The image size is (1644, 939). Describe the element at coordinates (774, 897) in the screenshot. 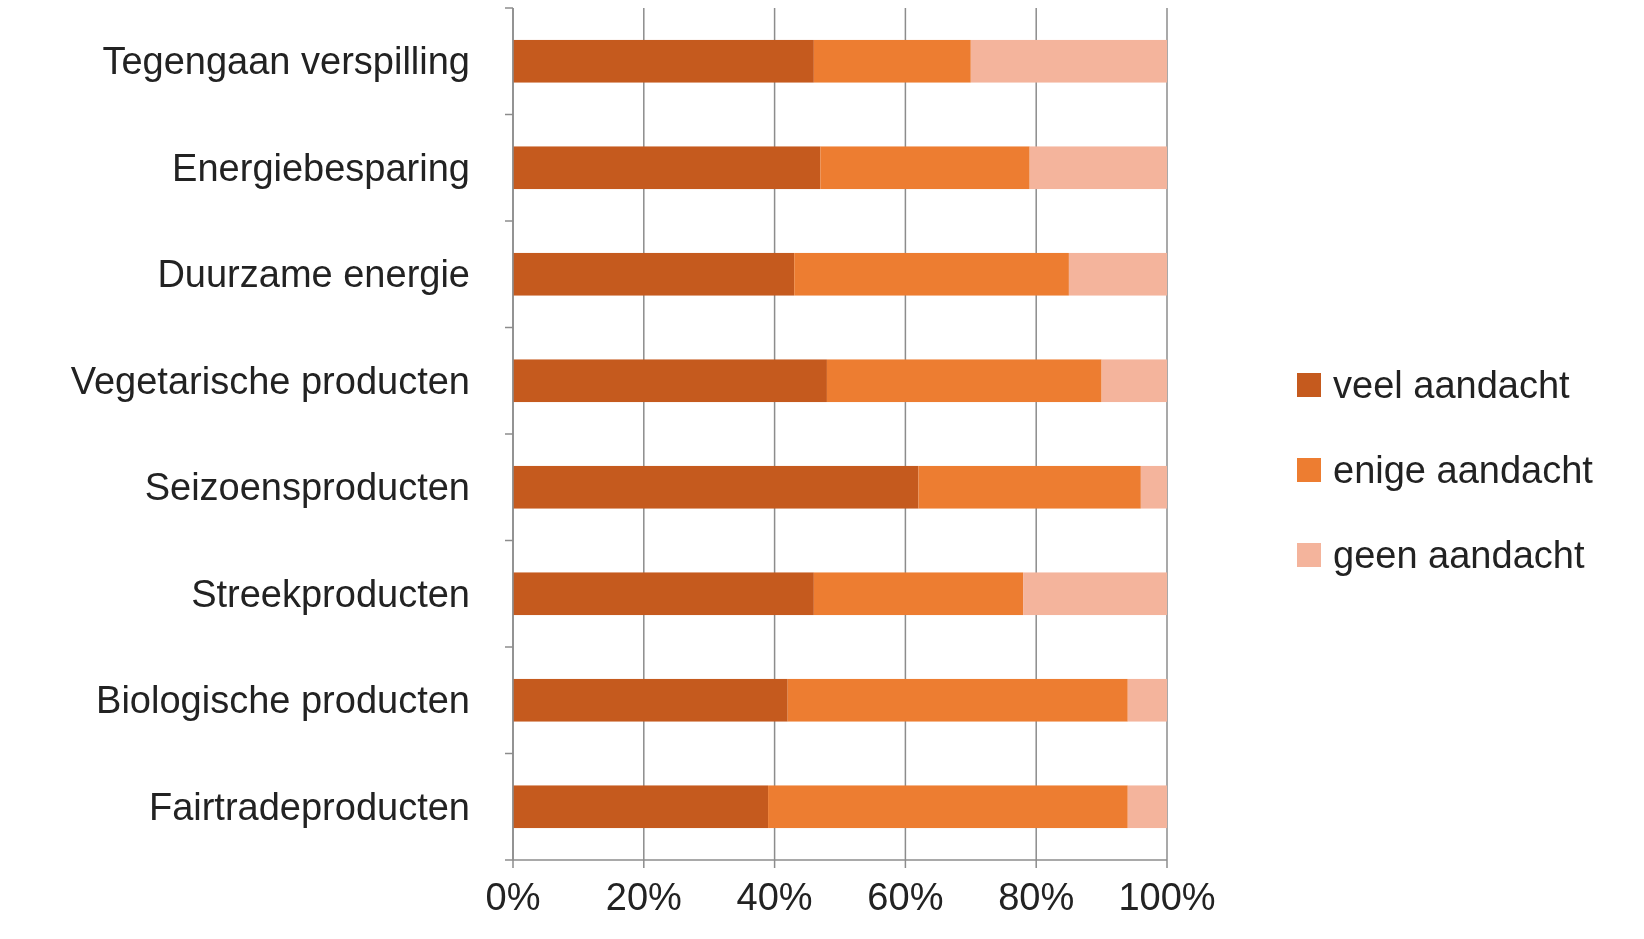

I see `x-tick-label: 40%` at that location.